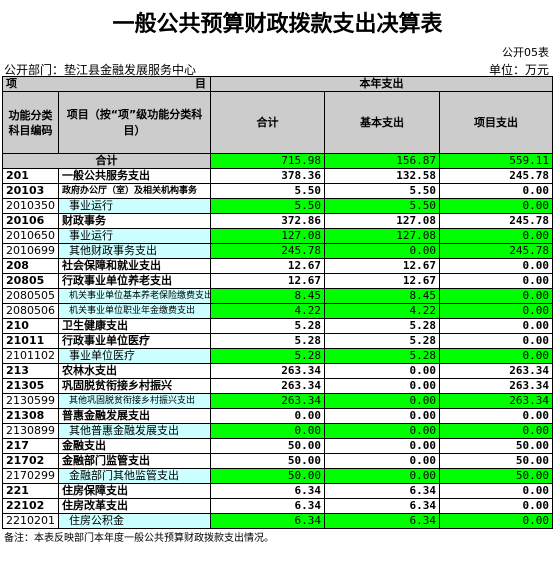 This screenshot has height=565, width=555. I want to click on item-name: 其他财政事务支出, so click(134, 251).